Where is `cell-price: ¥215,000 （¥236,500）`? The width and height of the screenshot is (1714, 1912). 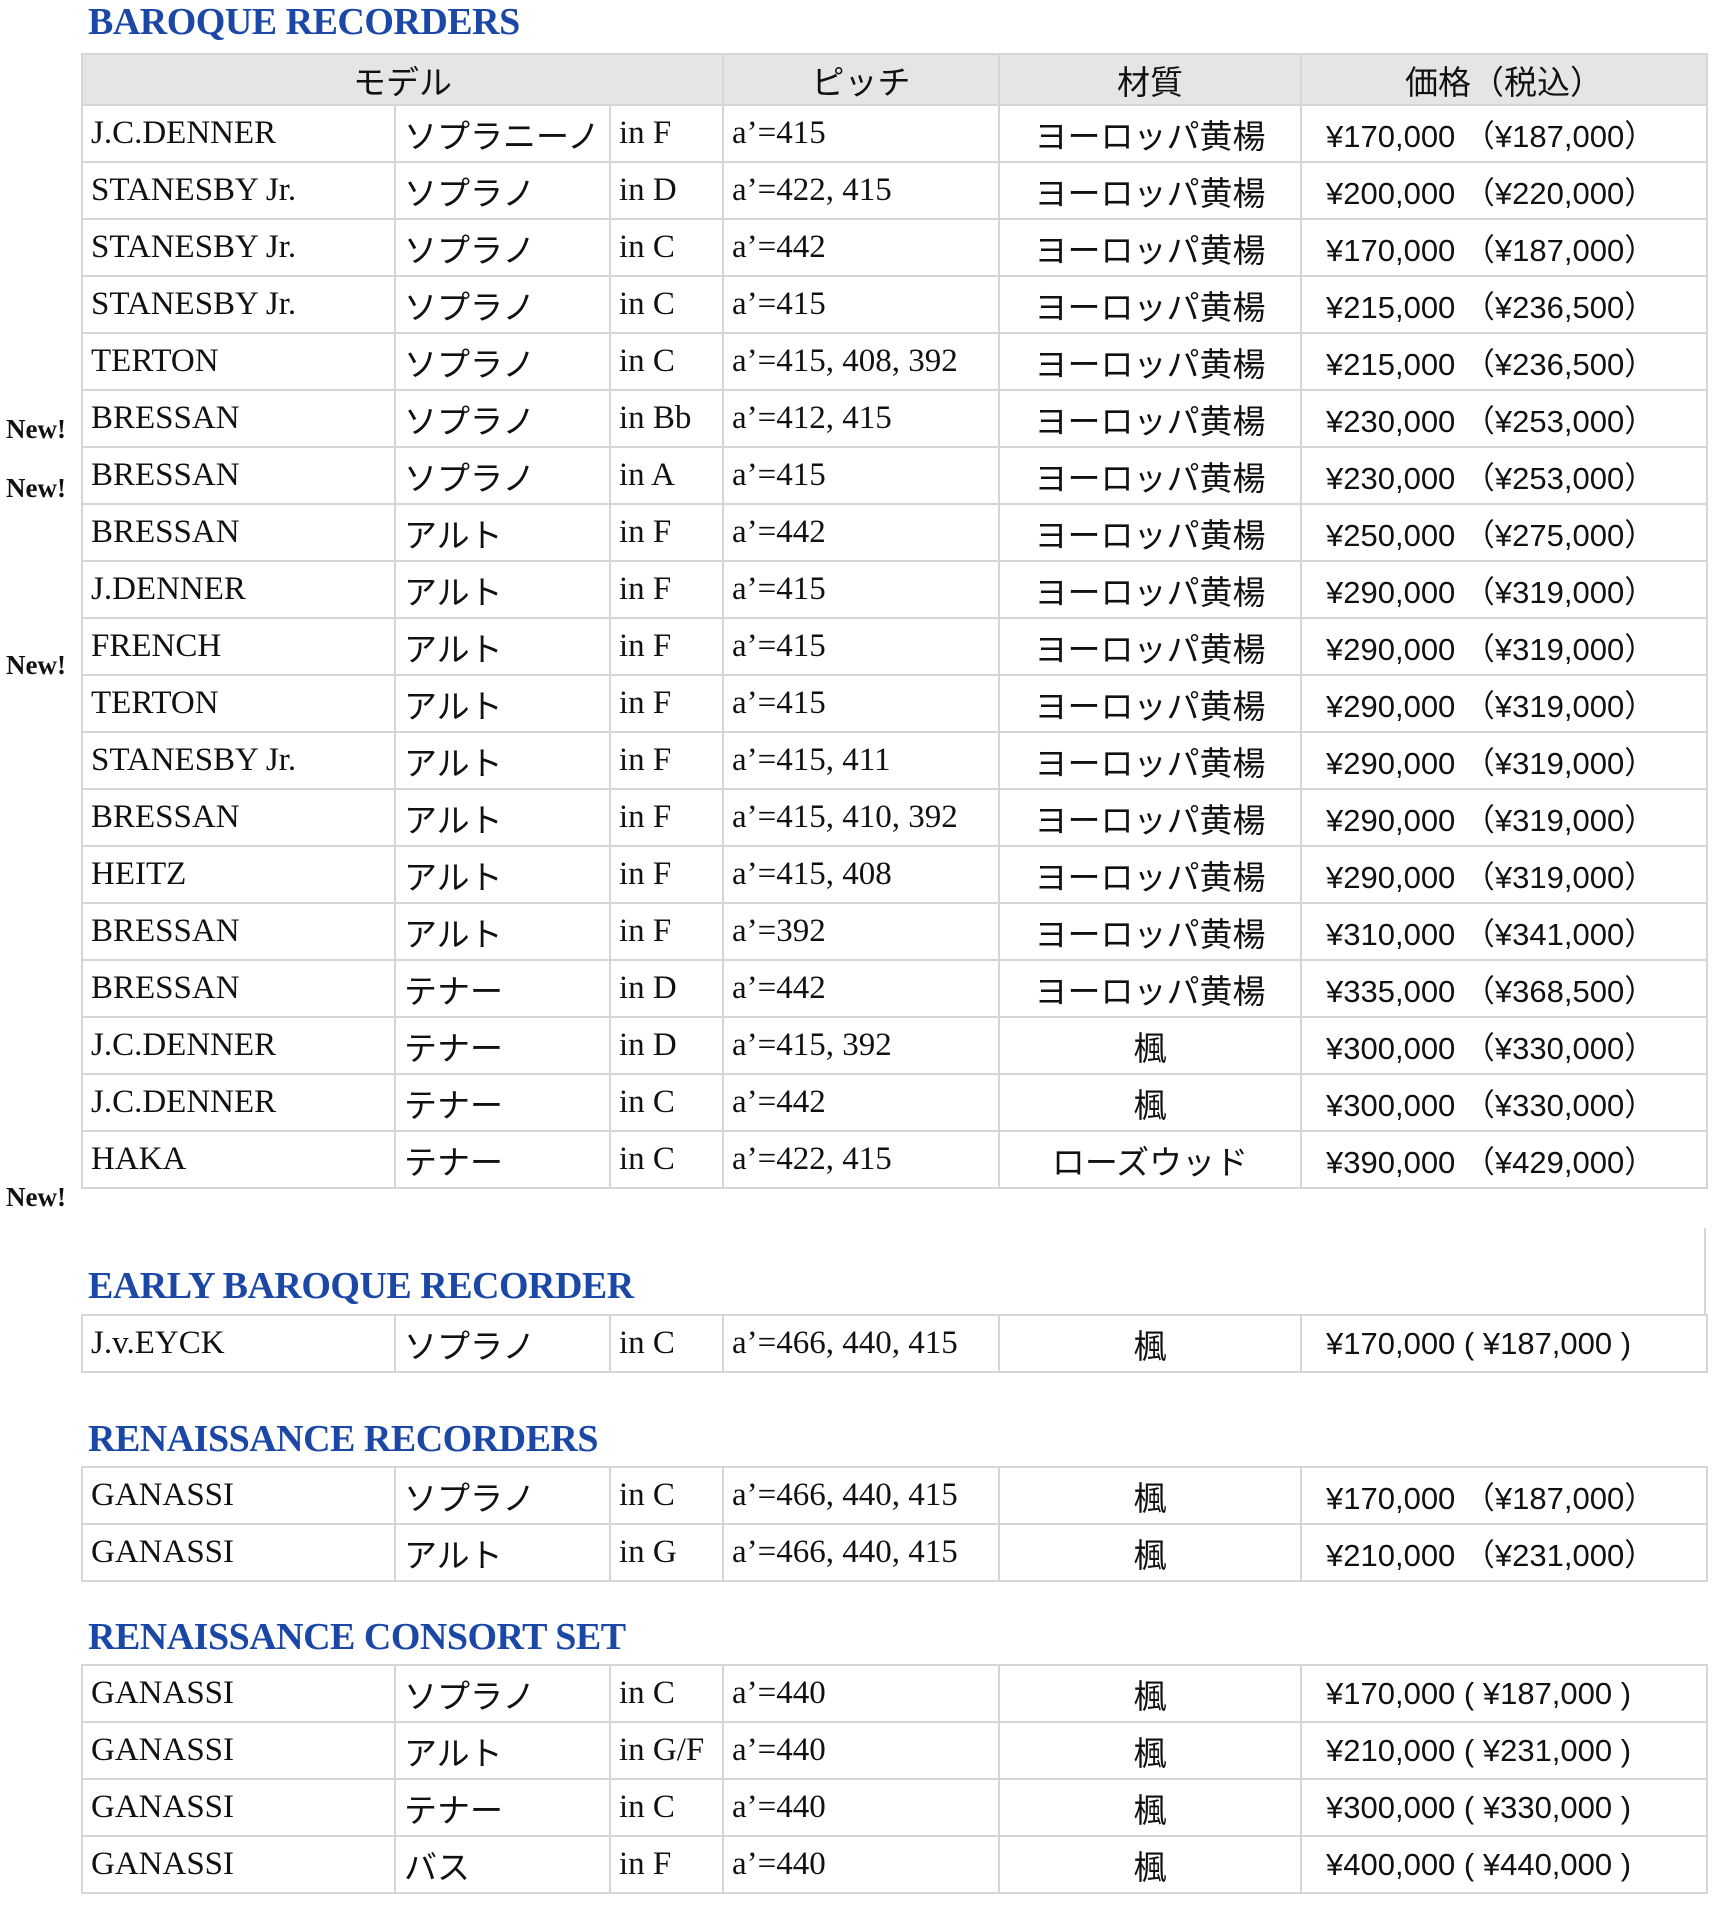 cell-price: ¥215,000 （¥236,500） is located at coordinates (1504, 304).